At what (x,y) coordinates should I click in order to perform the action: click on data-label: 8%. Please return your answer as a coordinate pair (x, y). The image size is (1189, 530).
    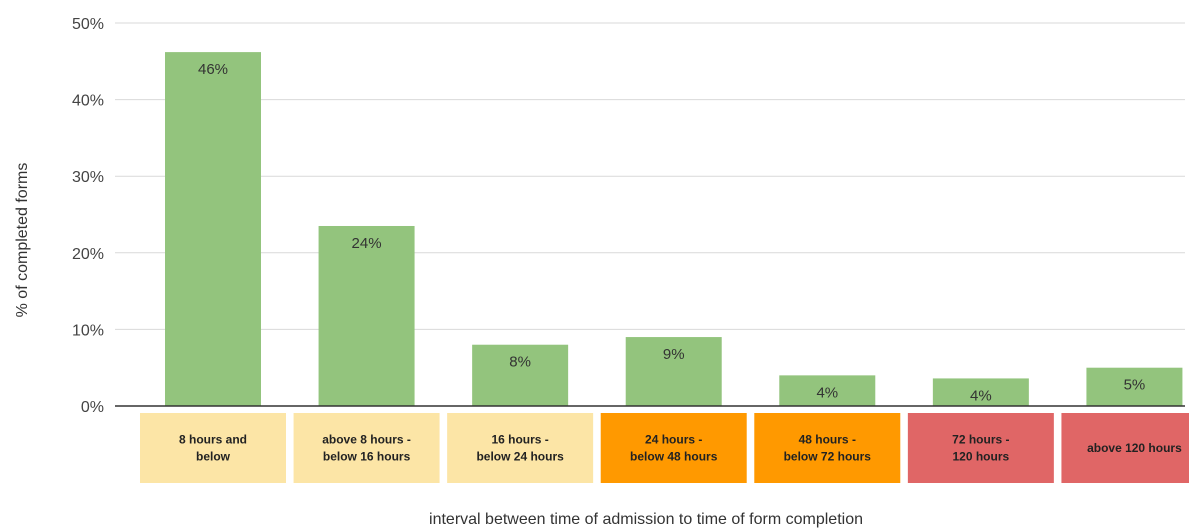
    Looking at the image, I should click on (520, 362).